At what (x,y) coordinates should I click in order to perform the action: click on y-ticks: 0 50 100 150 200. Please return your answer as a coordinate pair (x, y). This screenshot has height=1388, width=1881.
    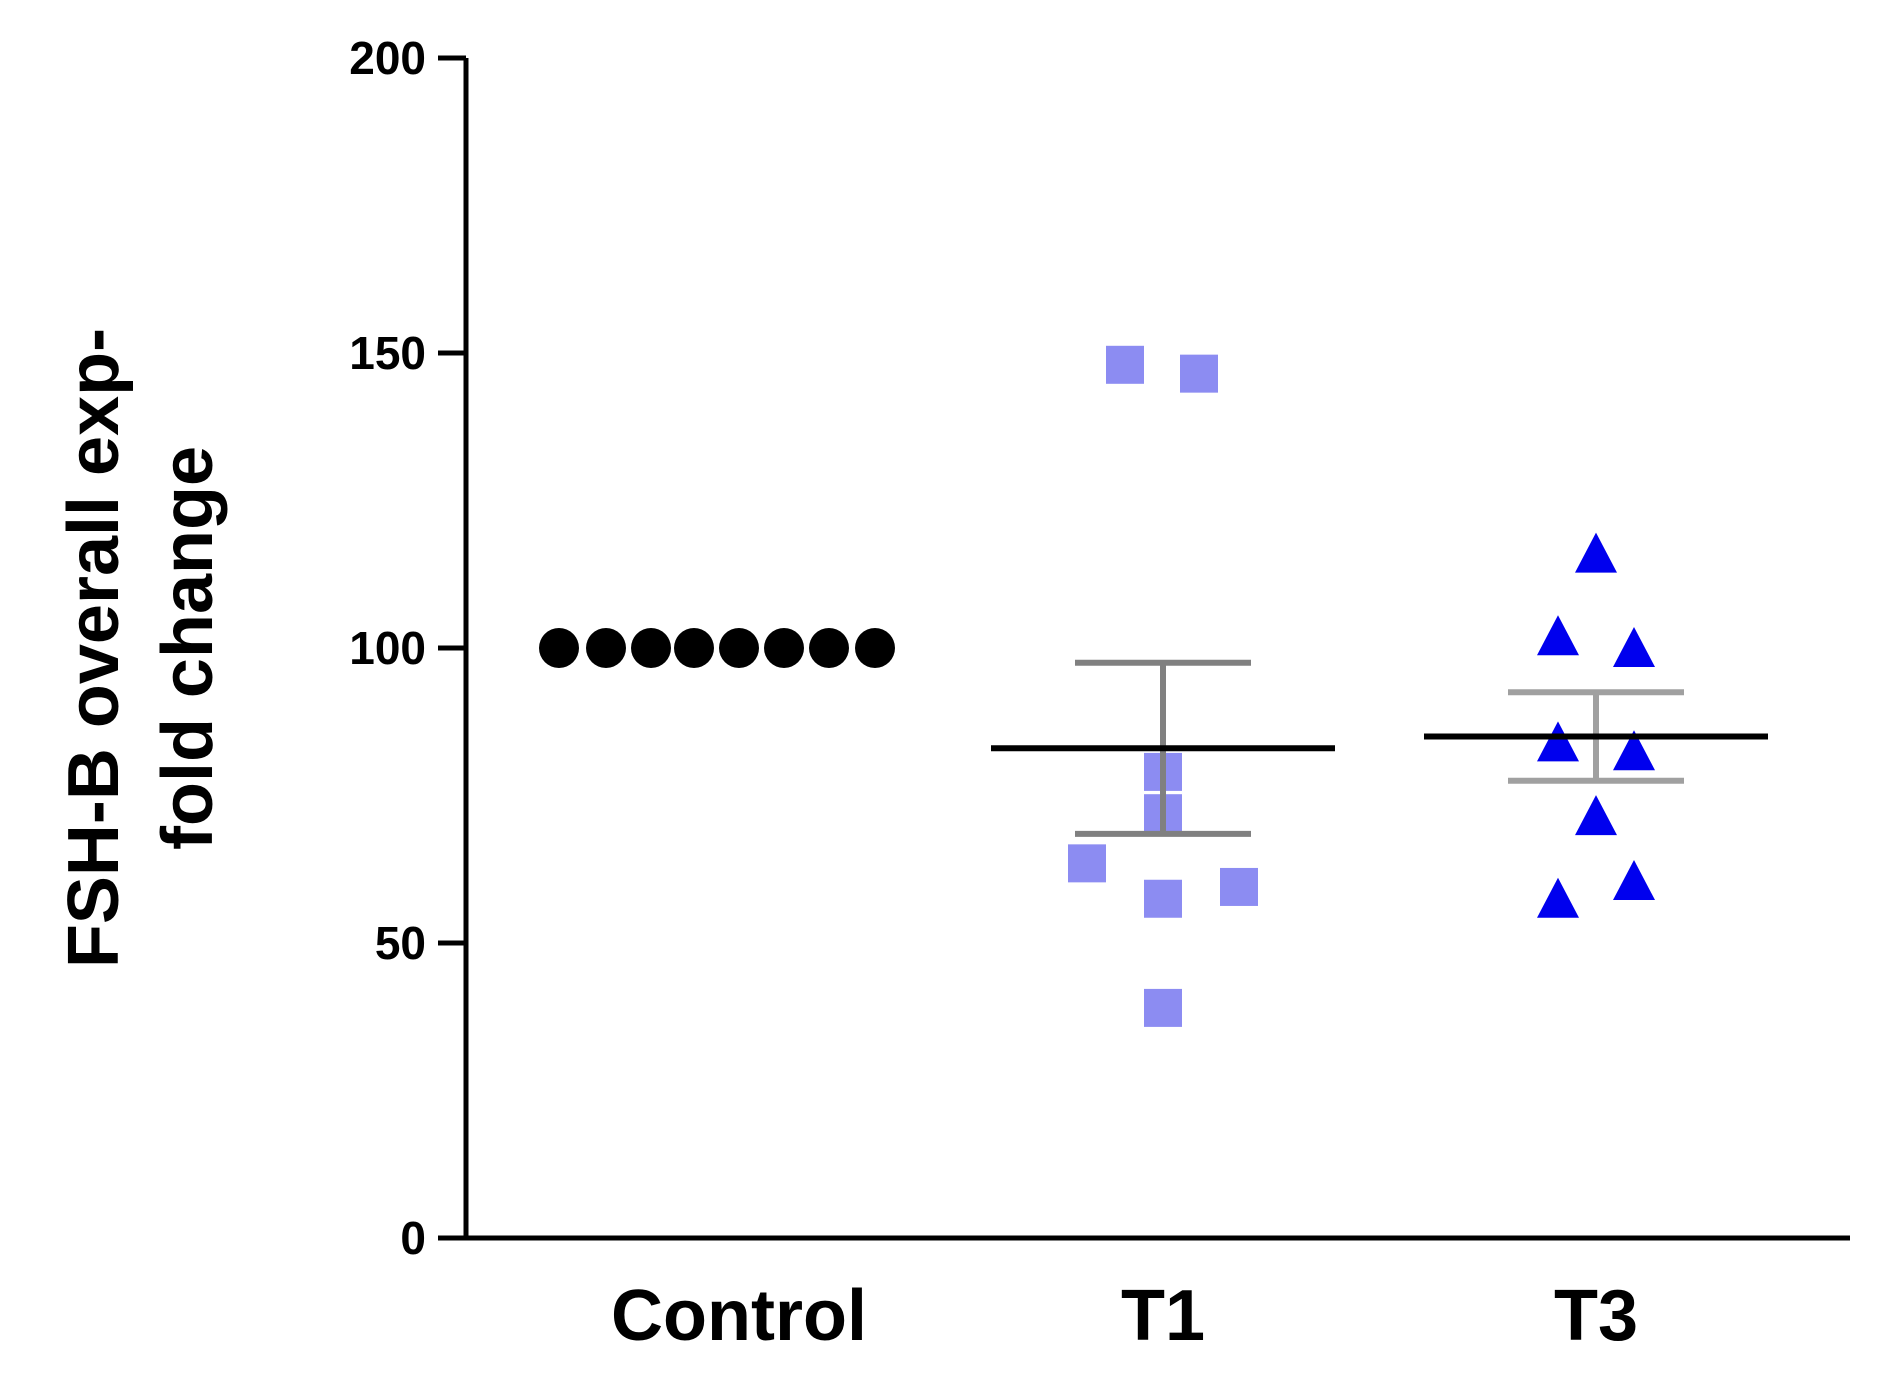
    Looking at the image, I should click on (407, 648).